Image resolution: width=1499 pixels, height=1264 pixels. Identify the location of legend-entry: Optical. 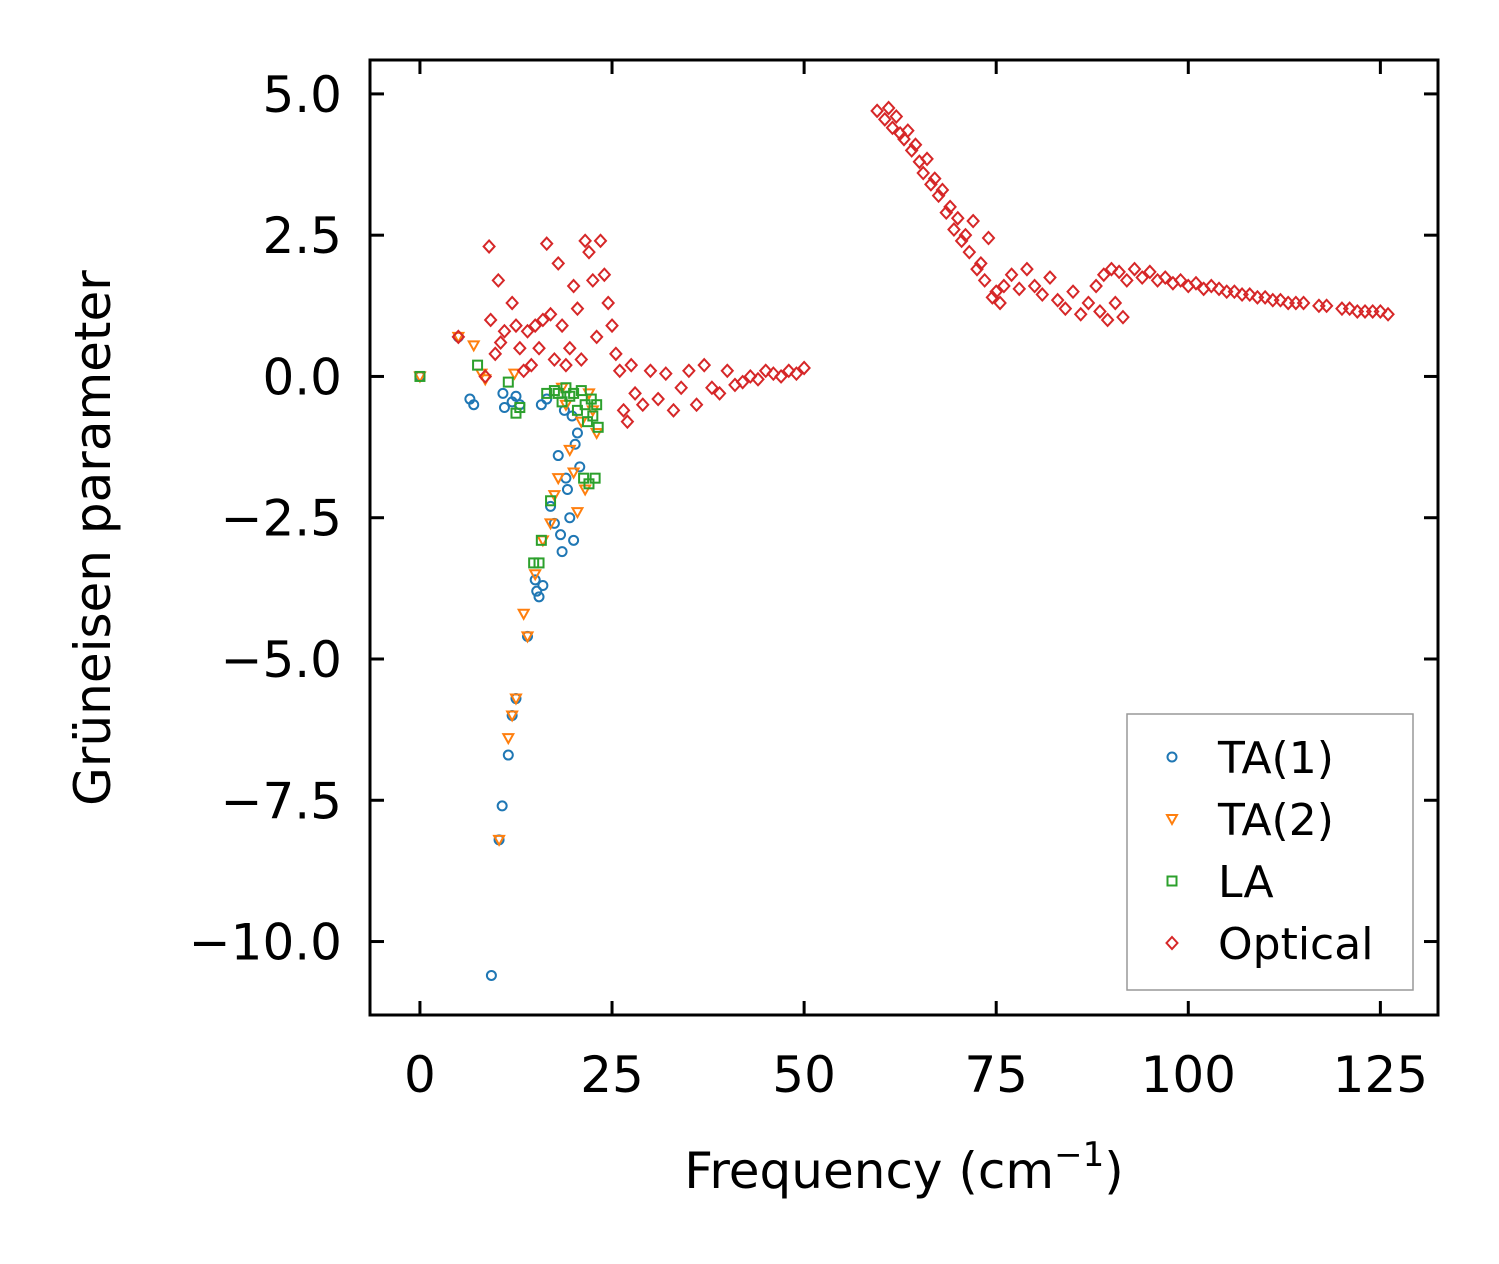
(1269, 944).